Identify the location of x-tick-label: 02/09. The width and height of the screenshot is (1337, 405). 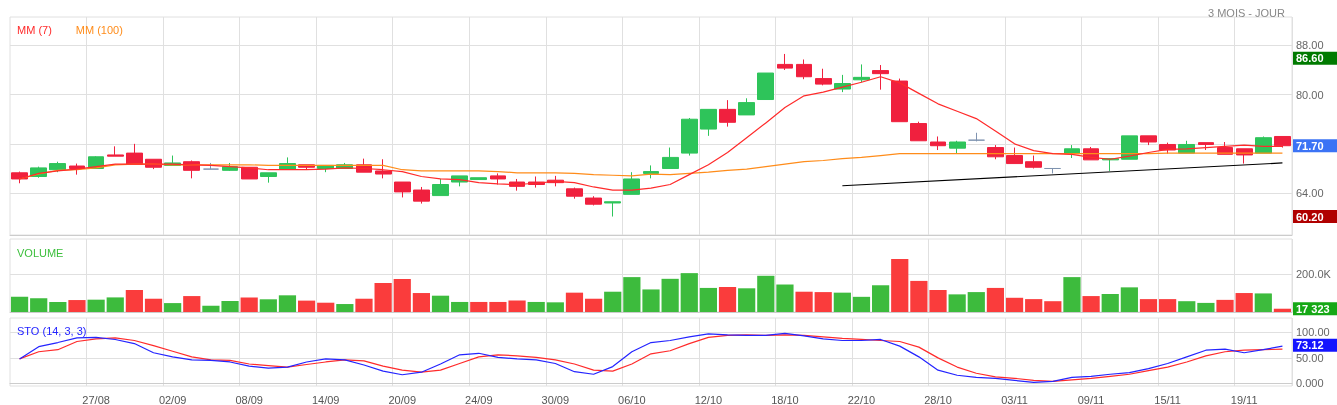
(172, 399).